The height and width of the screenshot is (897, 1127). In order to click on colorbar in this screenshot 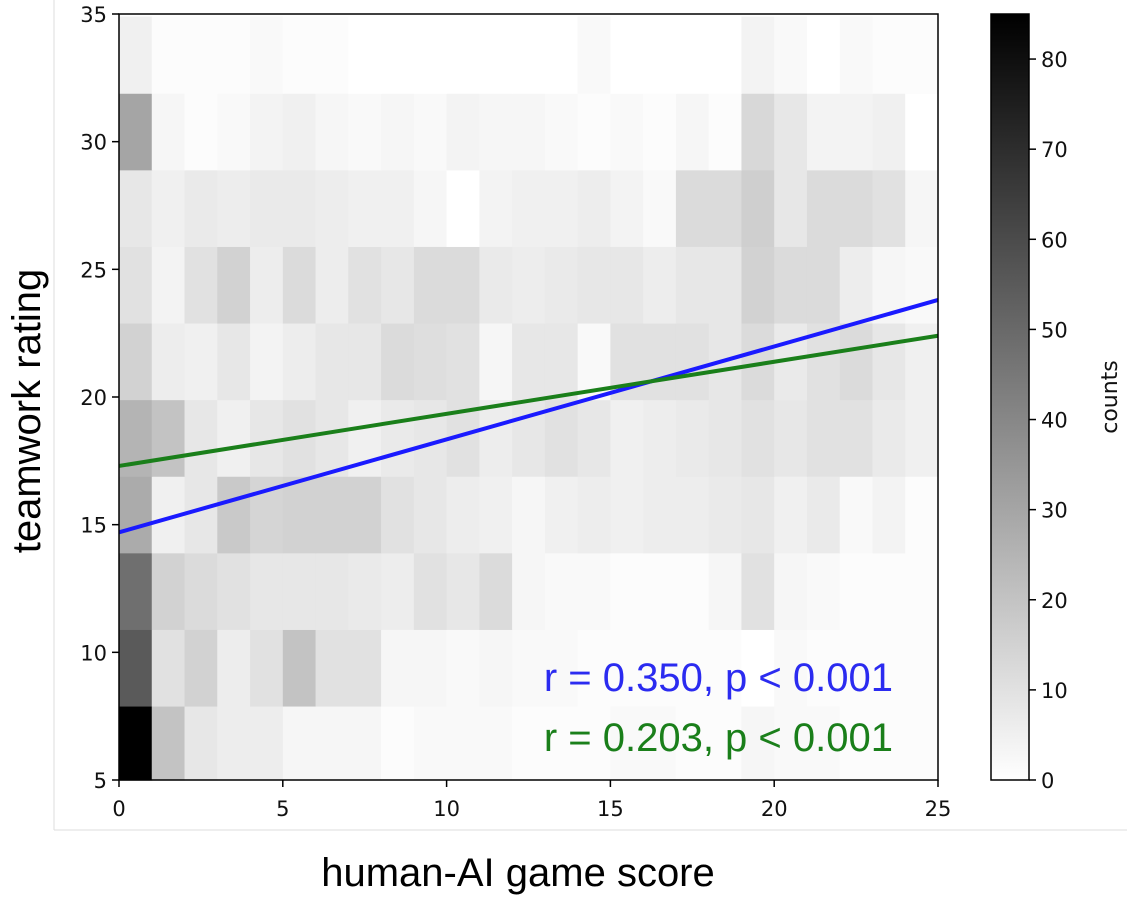, I will do `click(1010, 397)`.